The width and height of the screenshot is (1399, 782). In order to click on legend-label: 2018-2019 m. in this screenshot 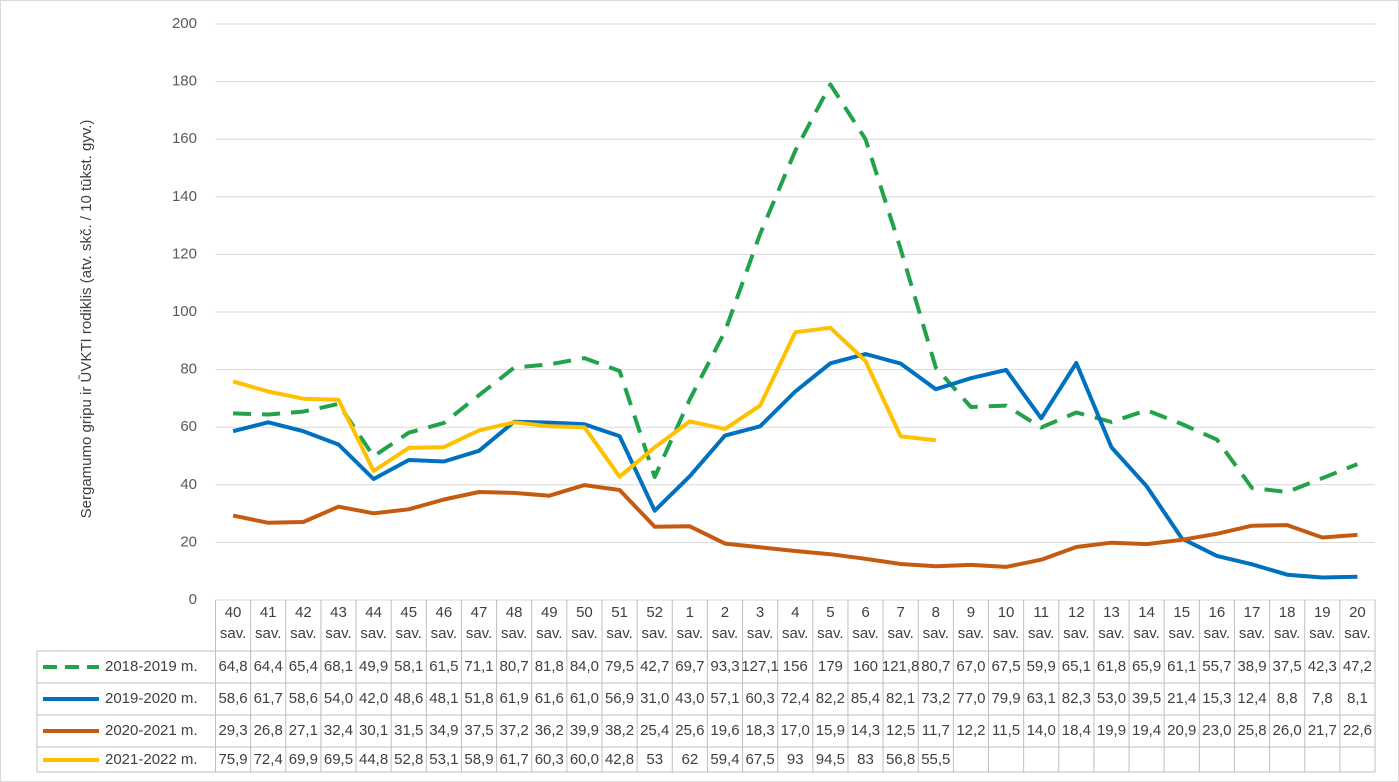, I will do `click(151, 666)`.